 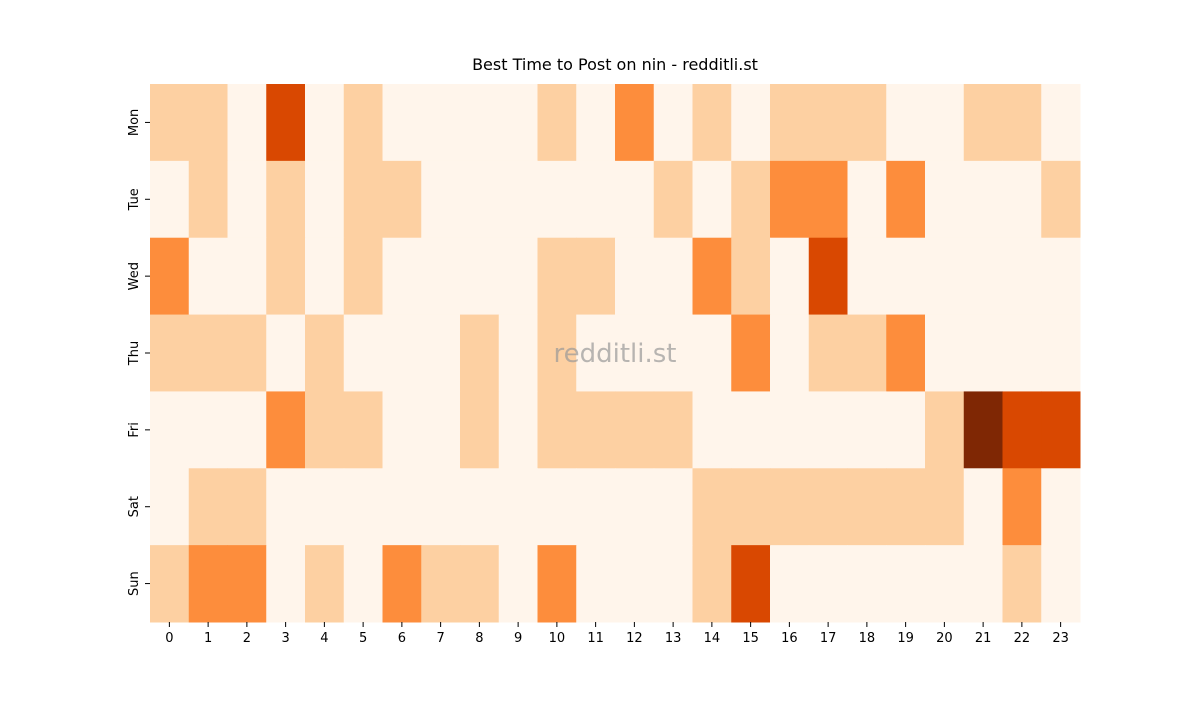 What do you see at coordinates (1060, 638) in the screenshot?
I see `x-tick-label: 23` at bounding box center [1060, 638].